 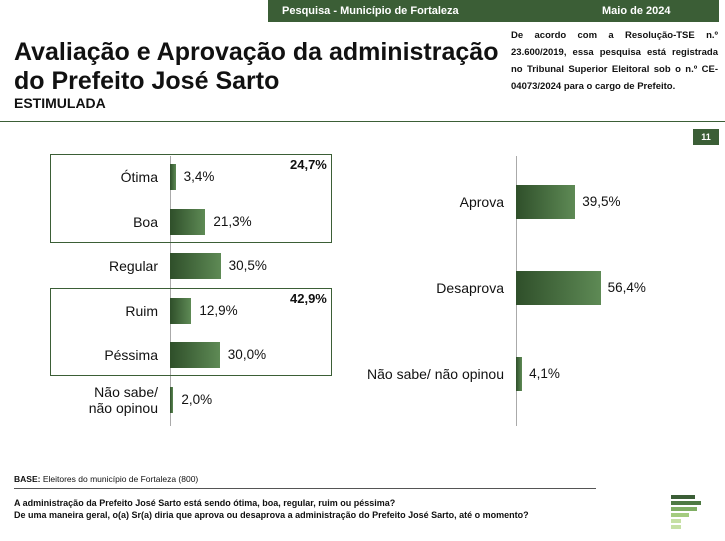 What do you see at coordinates (470, 288) in the screenshot?
I see `category-label-desaprova: Desaprova` at bounding box center [470, 288].